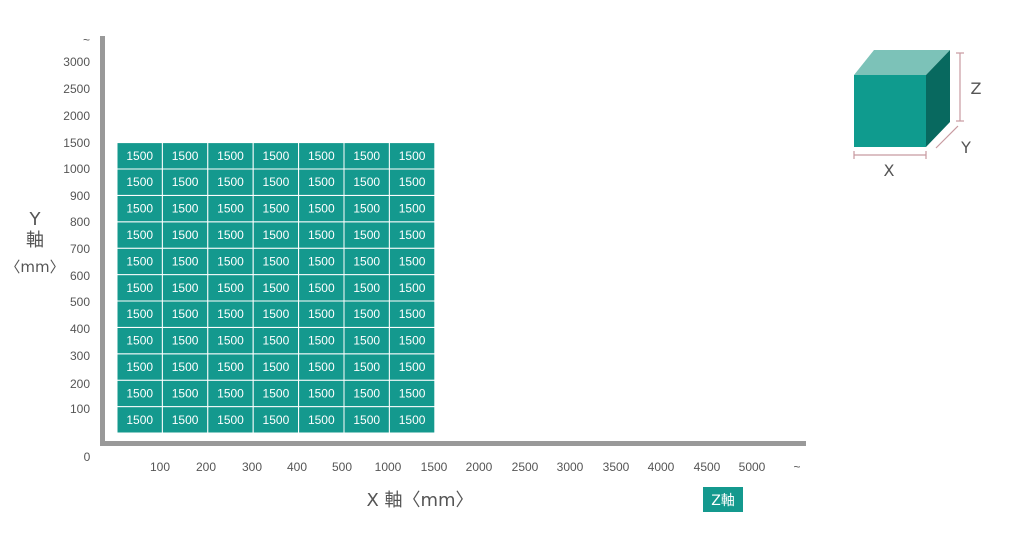 The width and height of the screenshot is (1024, 547). Describe the element at coordinates (35, 219) in the screenshot. I see `y-axis-label-letter: Y` at that location.